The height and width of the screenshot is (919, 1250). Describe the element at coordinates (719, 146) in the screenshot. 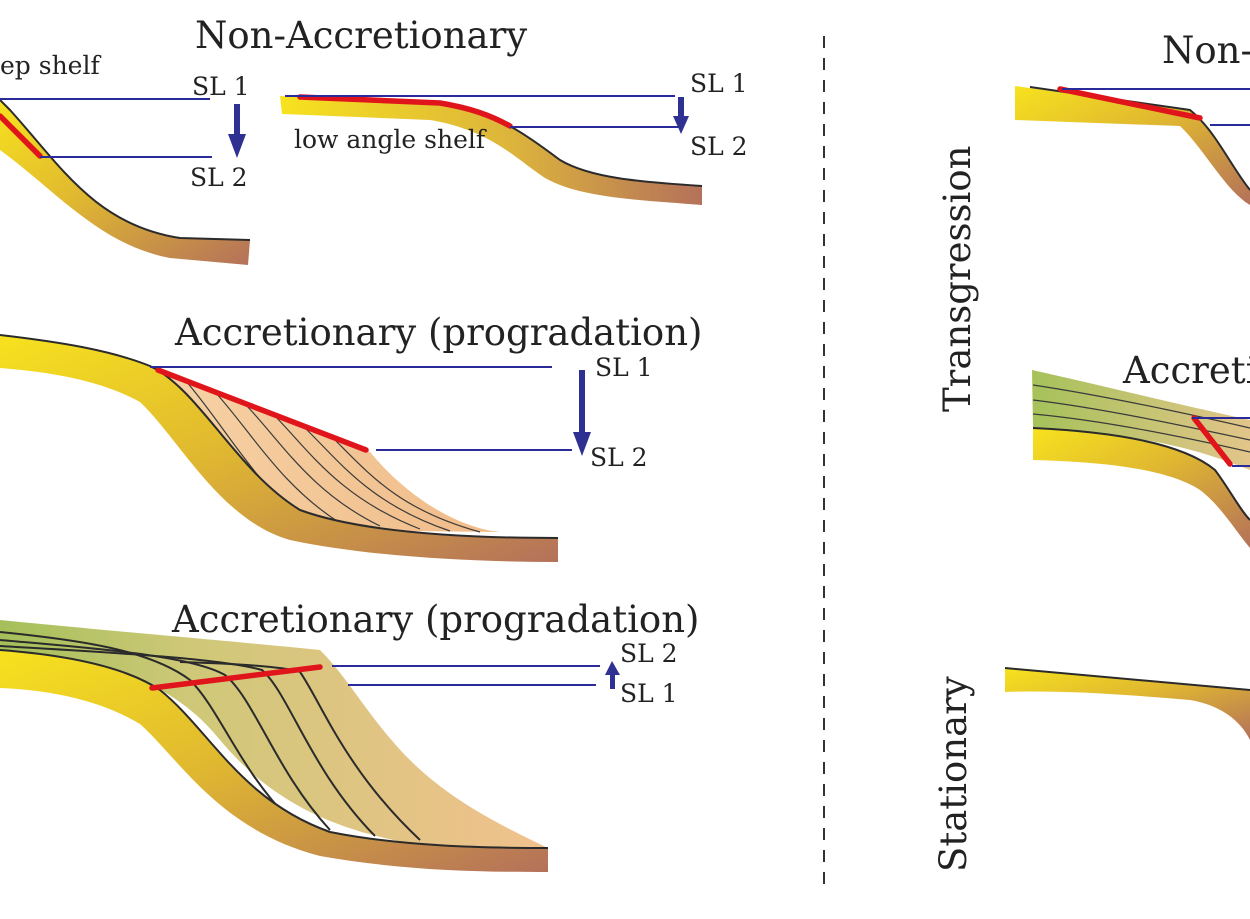

I see `sl2-label-b: SL 2` at that location.